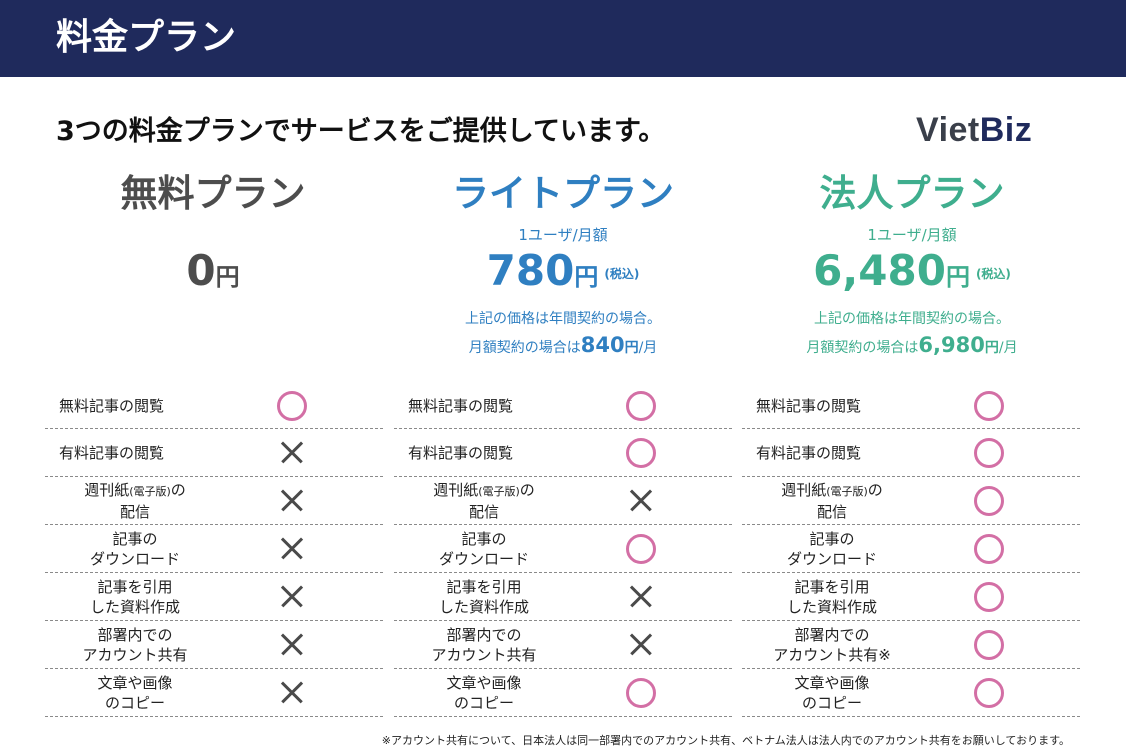 Image resolution: width=1126 pixels, height=751 pixels. I want to click on feature-label: 記事の ダウンロード, so click(832, 548).